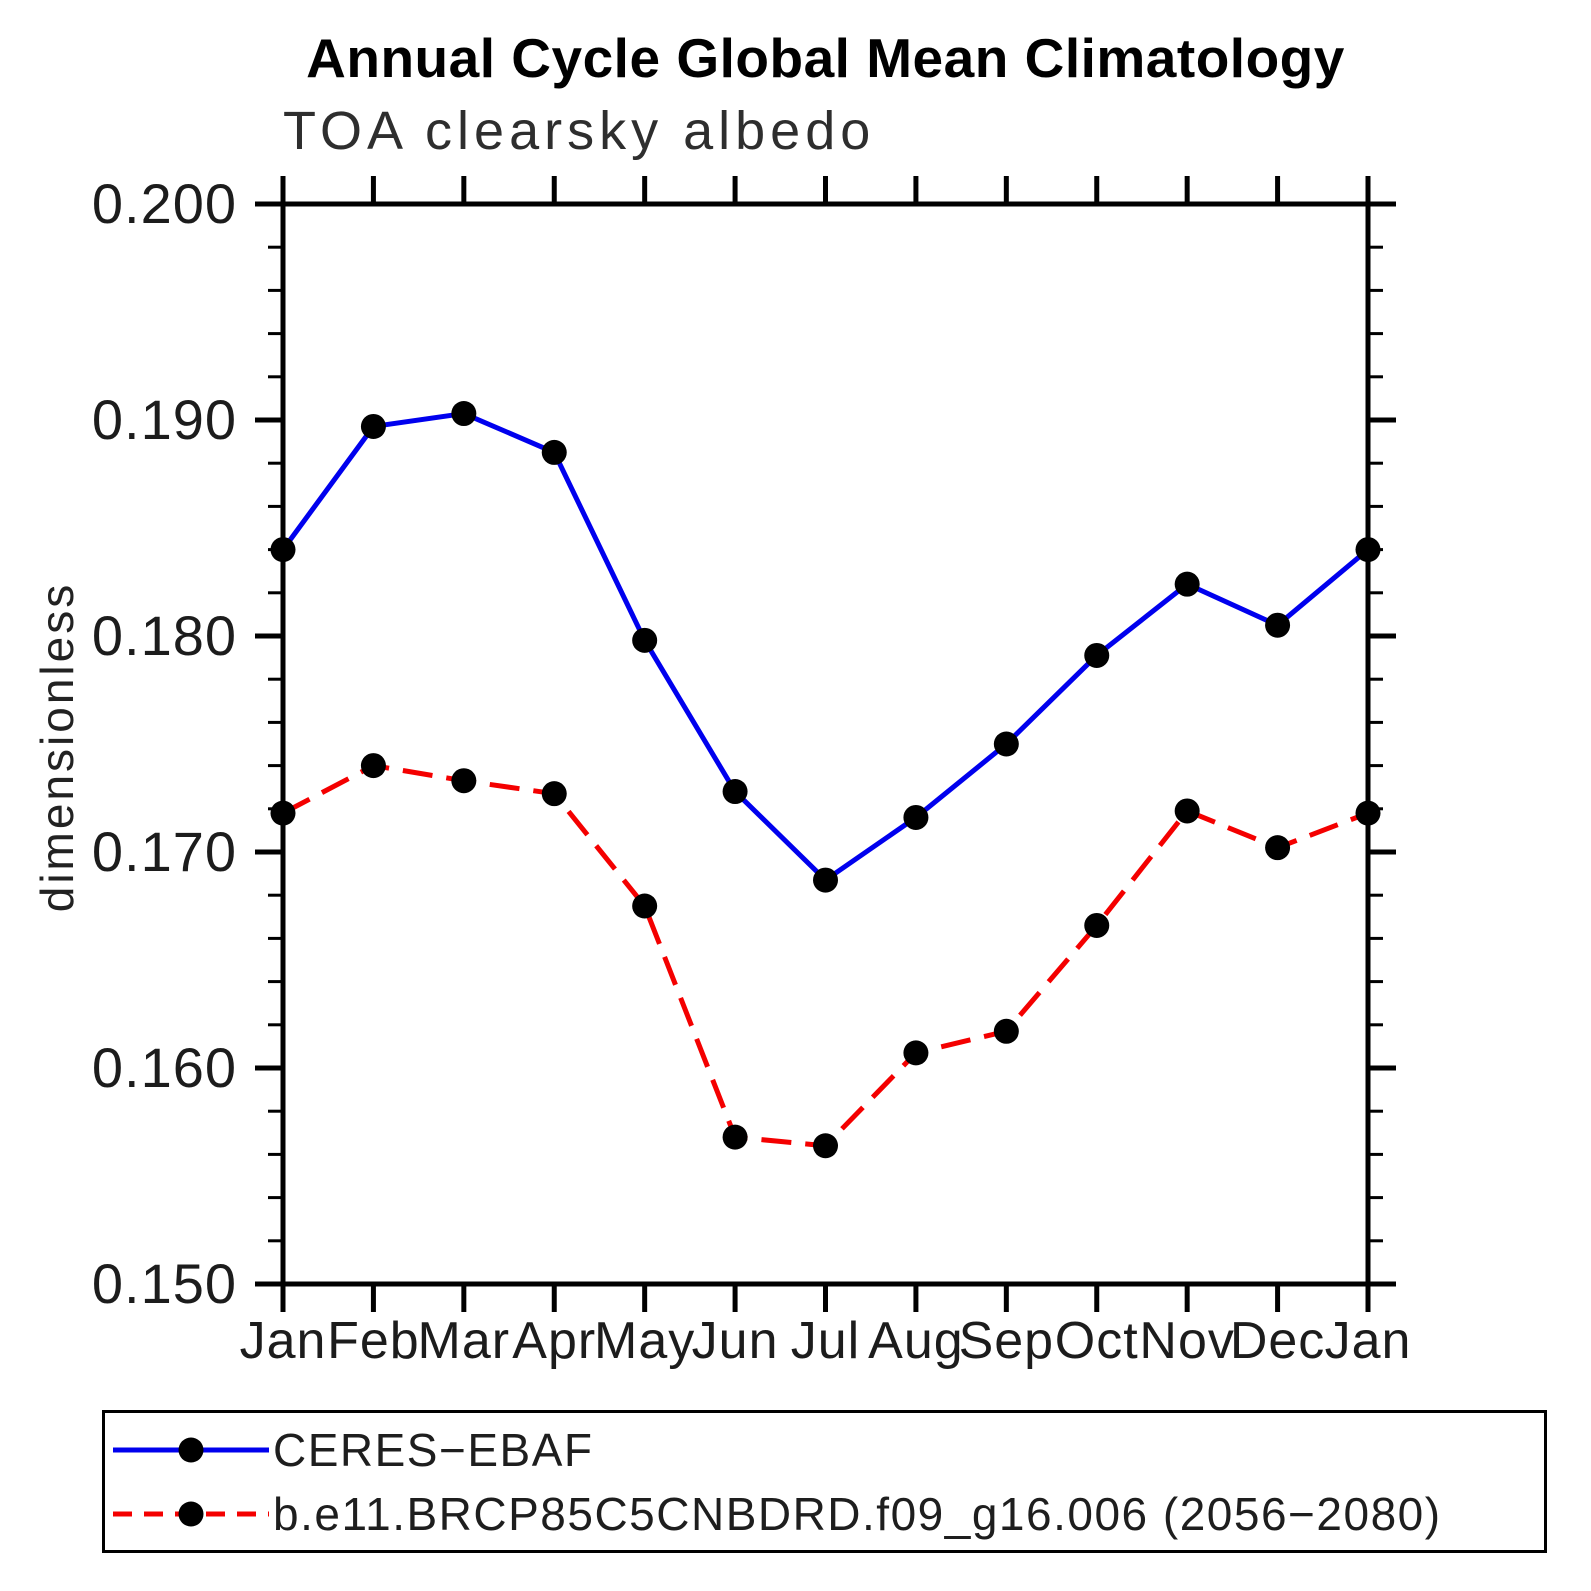  I want to click on x-tick-label: Apr, so click(554, 1341).